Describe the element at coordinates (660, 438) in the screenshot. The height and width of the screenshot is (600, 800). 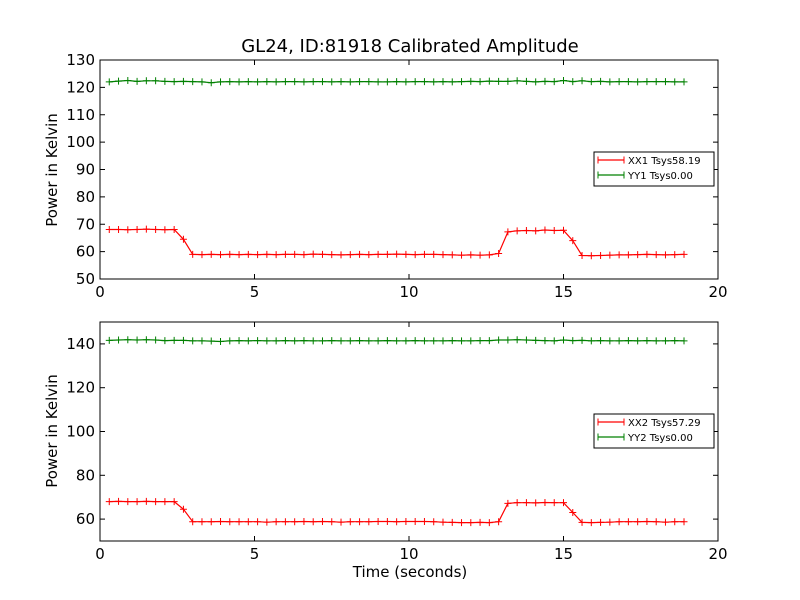
I see `legend-label-yy2: YY2 Tsys0.00` at that location.